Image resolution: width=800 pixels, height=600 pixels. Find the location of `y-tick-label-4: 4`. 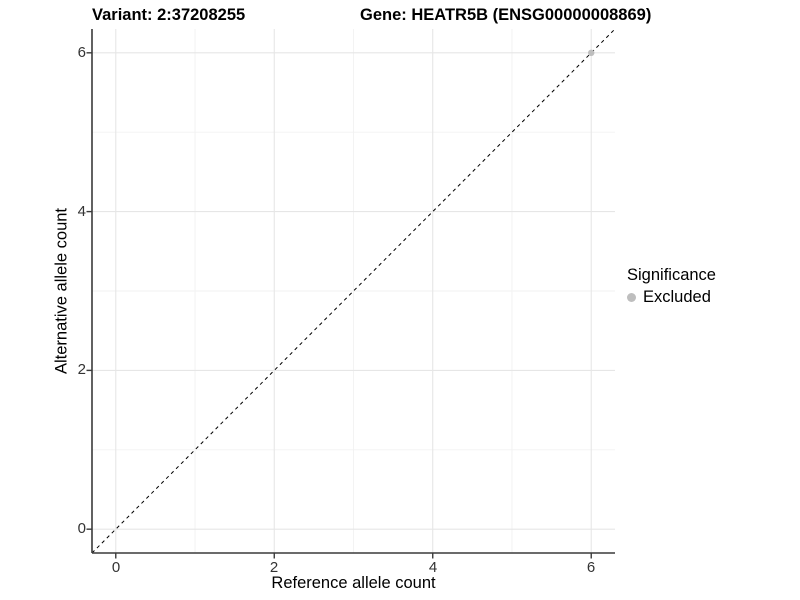

y-tick-label-4: 4 is located at coordinates (81, 211).